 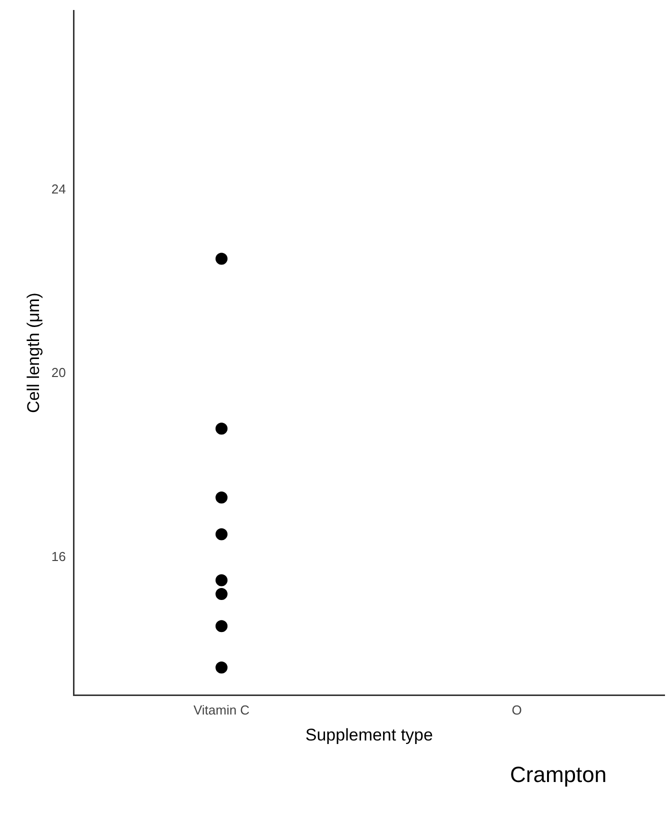 I want to click on x-tick-label: Vitamin C, so click(x=221, y=710).